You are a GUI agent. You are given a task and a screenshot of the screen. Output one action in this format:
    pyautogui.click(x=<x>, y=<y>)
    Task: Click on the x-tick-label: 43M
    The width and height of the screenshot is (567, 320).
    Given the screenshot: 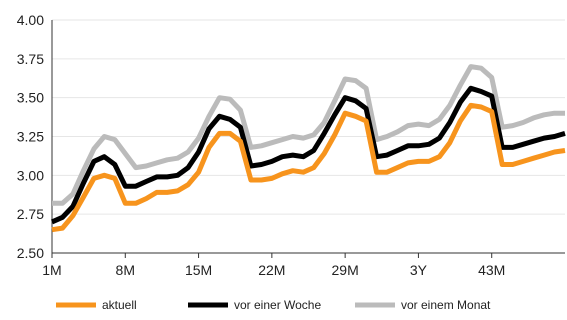 What is the action you would take?
    pyautogui.click(x=491, y=270)
    